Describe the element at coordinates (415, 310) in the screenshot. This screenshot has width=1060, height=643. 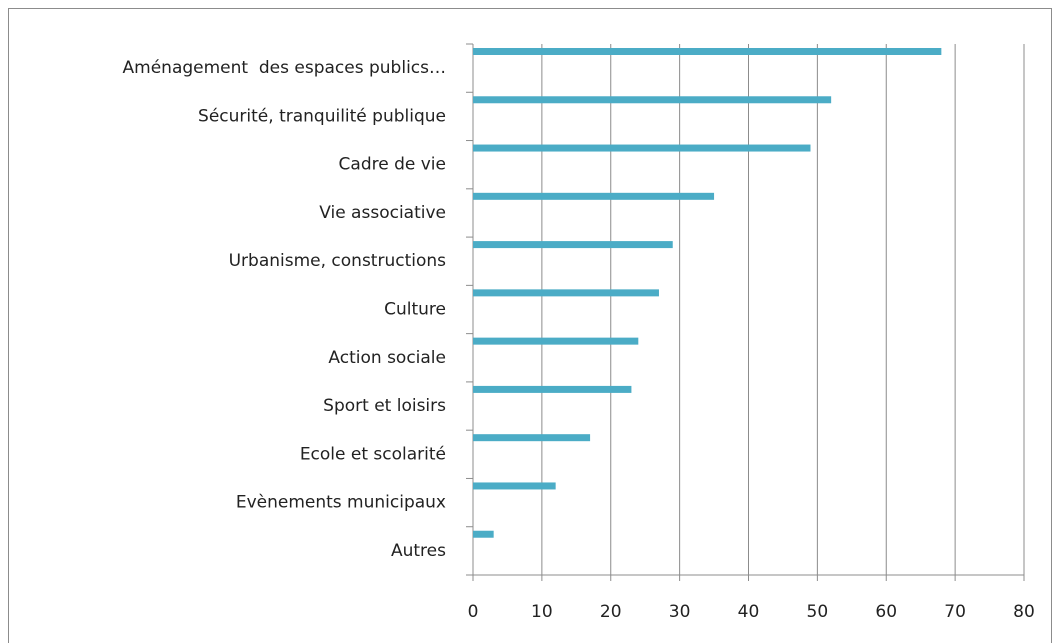
I see `y-tick-label: Culture` at that location.